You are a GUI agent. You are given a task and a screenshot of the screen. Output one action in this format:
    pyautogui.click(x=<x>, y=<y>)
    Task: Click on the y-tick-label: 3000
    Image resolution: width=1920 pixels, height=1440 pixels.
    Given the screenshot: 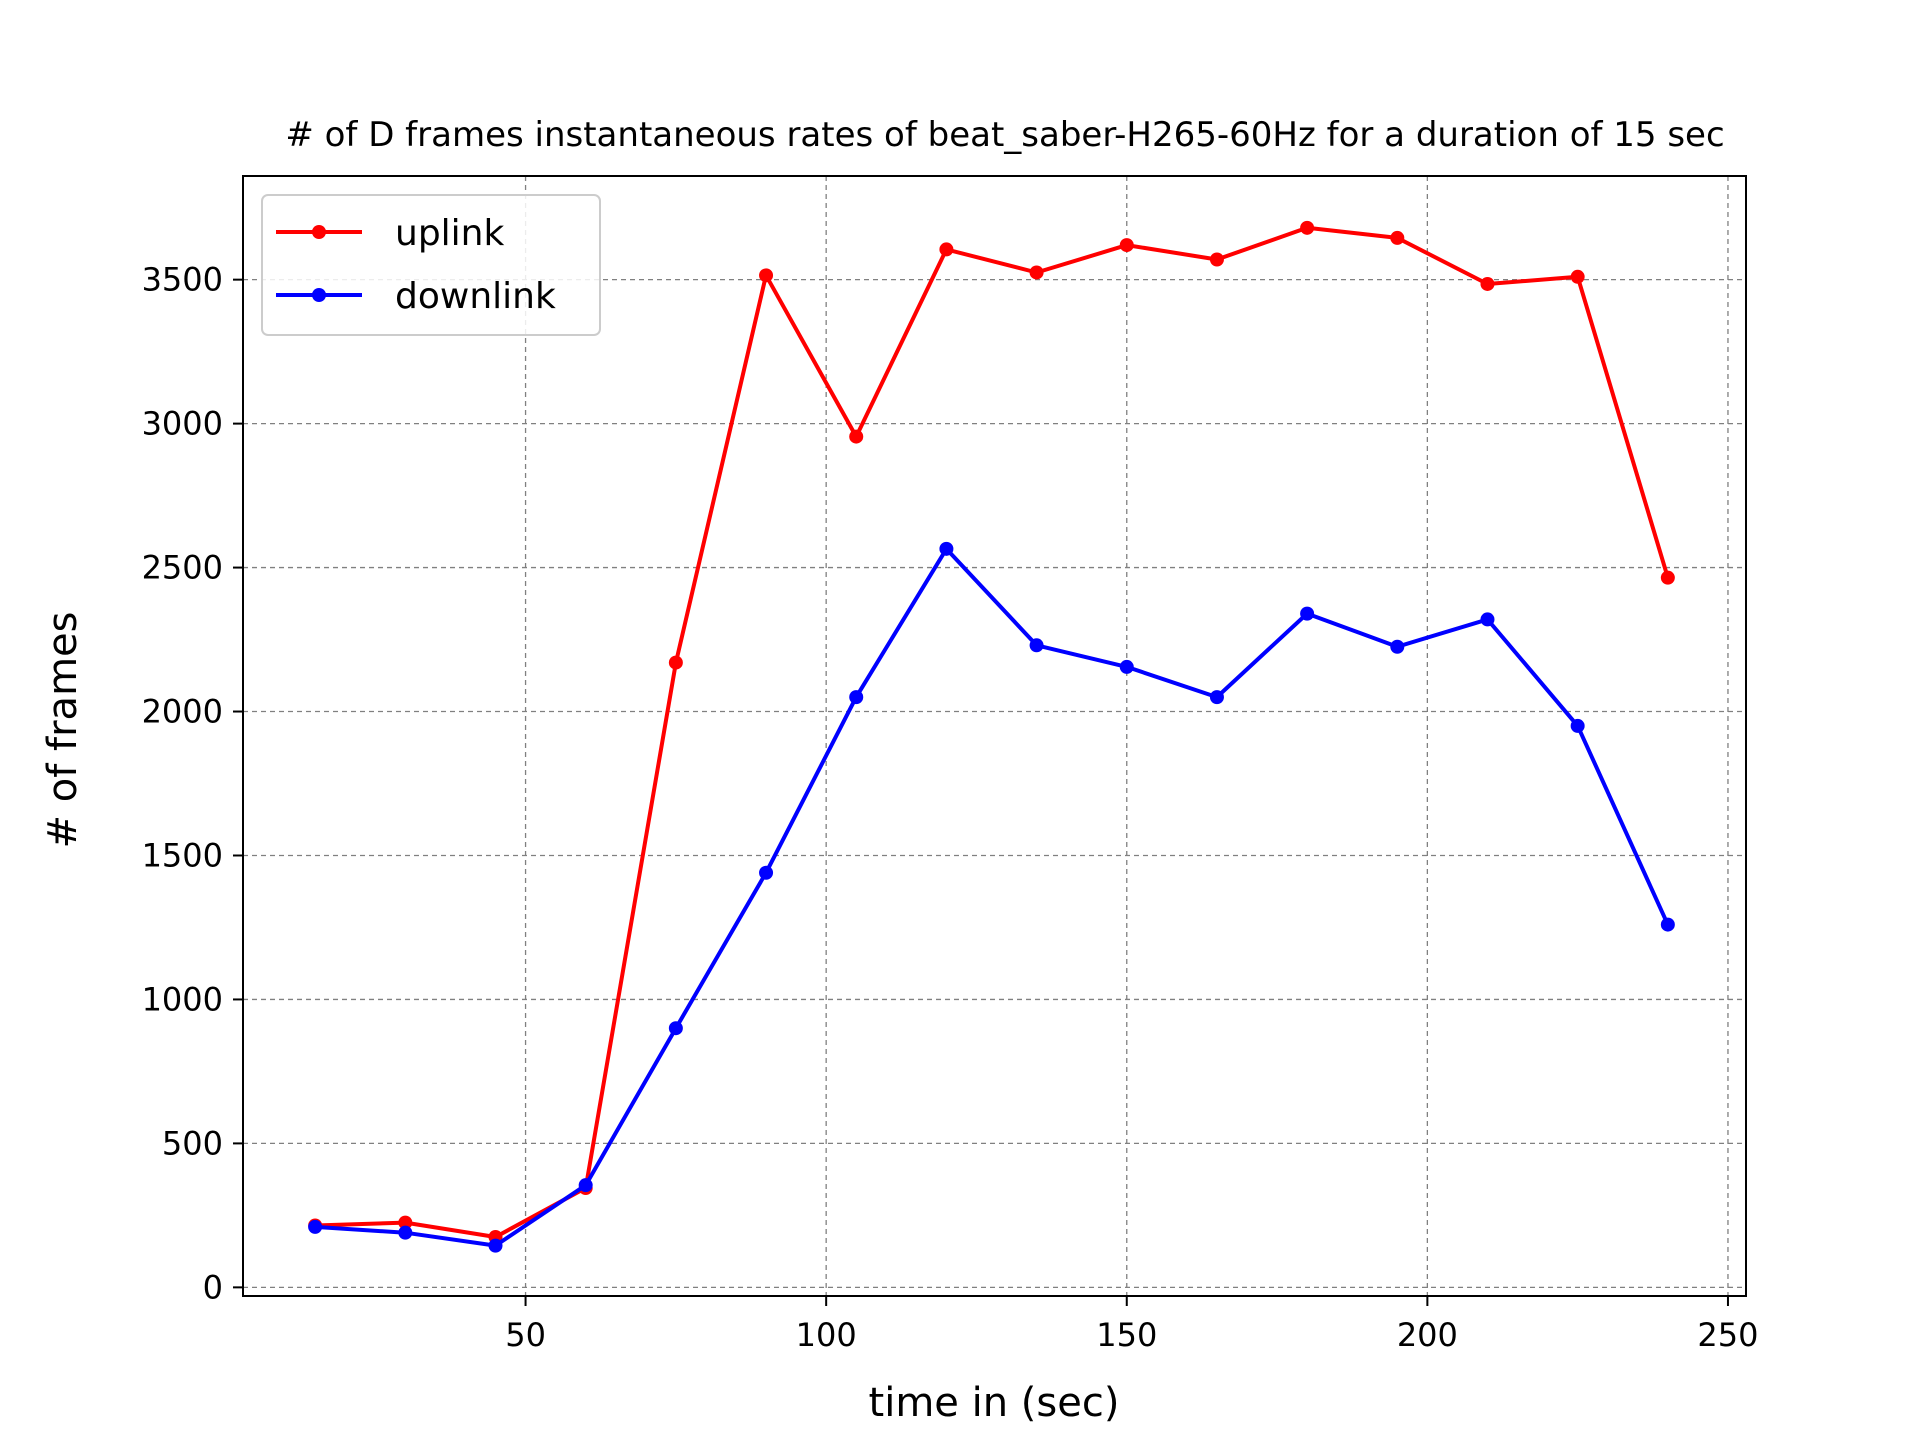 What is the action you would take?
    pyautogui.click(x=182, y=424)
    